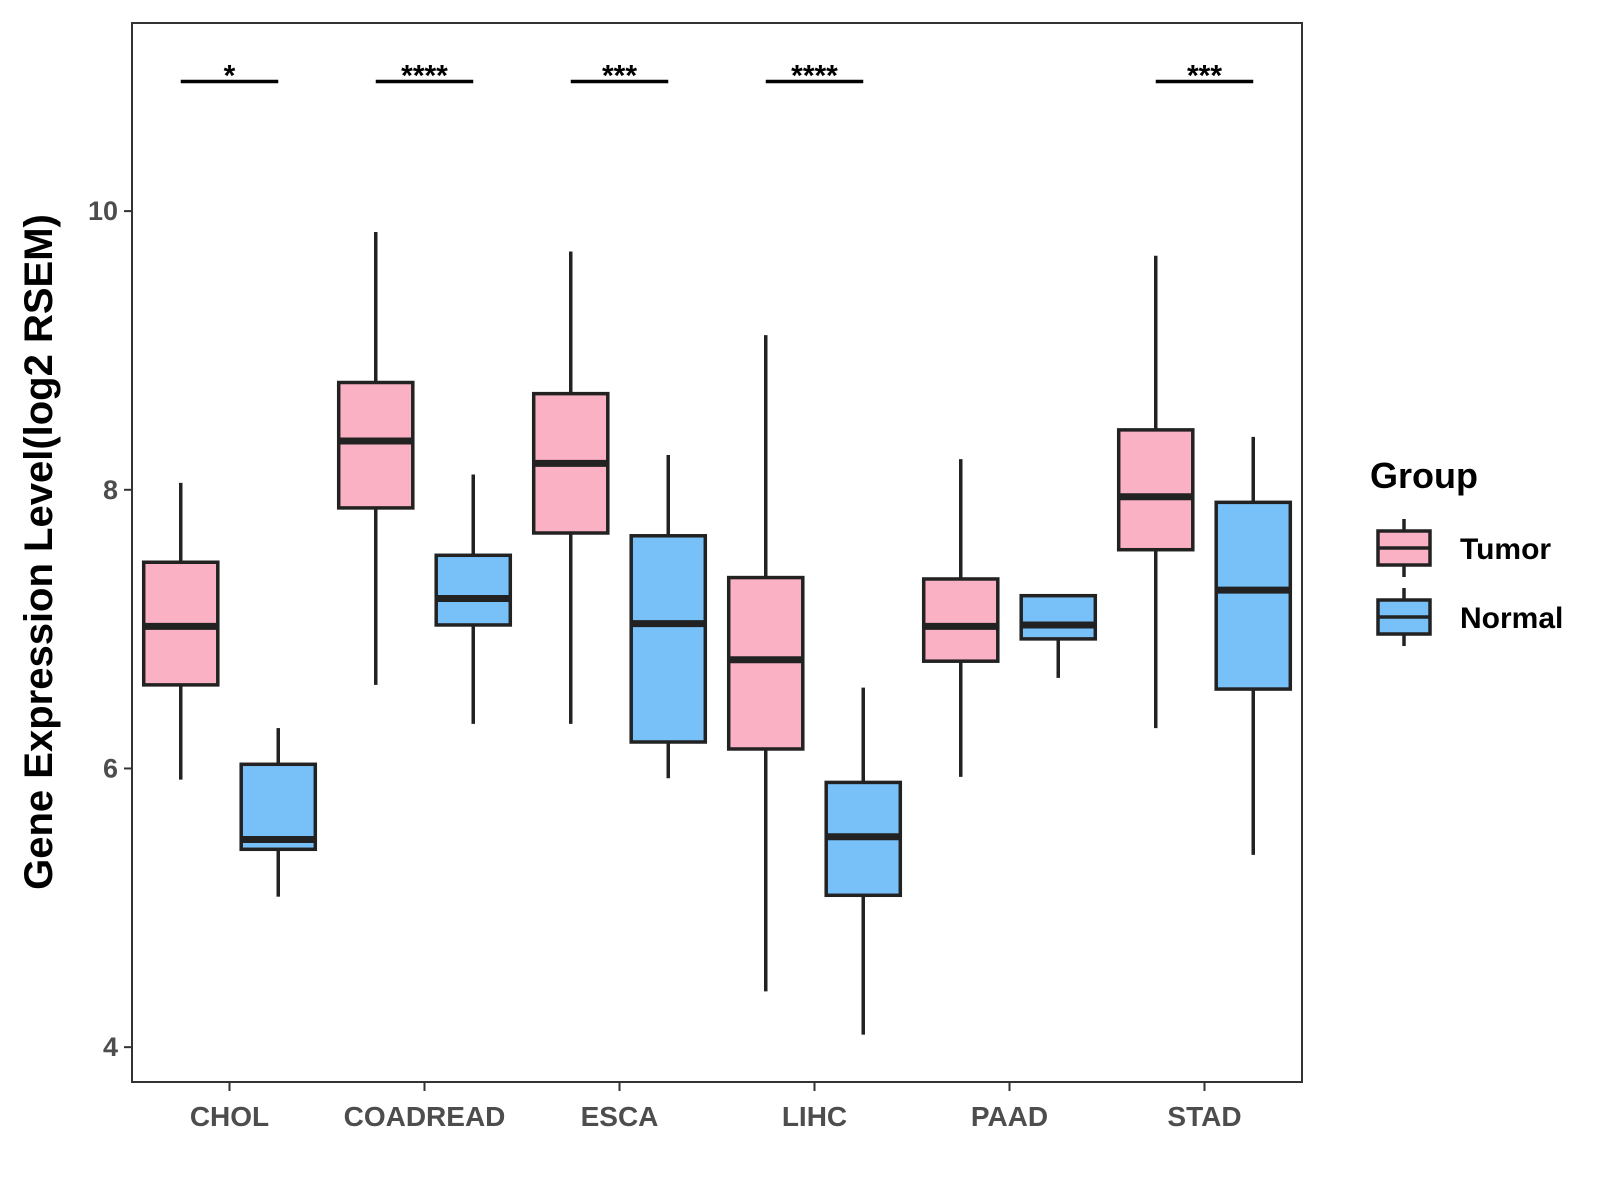  Describe the element at coordinates (1469, 582) in the screenshot. I see `legend-entries: Tumor Normal` at that location.